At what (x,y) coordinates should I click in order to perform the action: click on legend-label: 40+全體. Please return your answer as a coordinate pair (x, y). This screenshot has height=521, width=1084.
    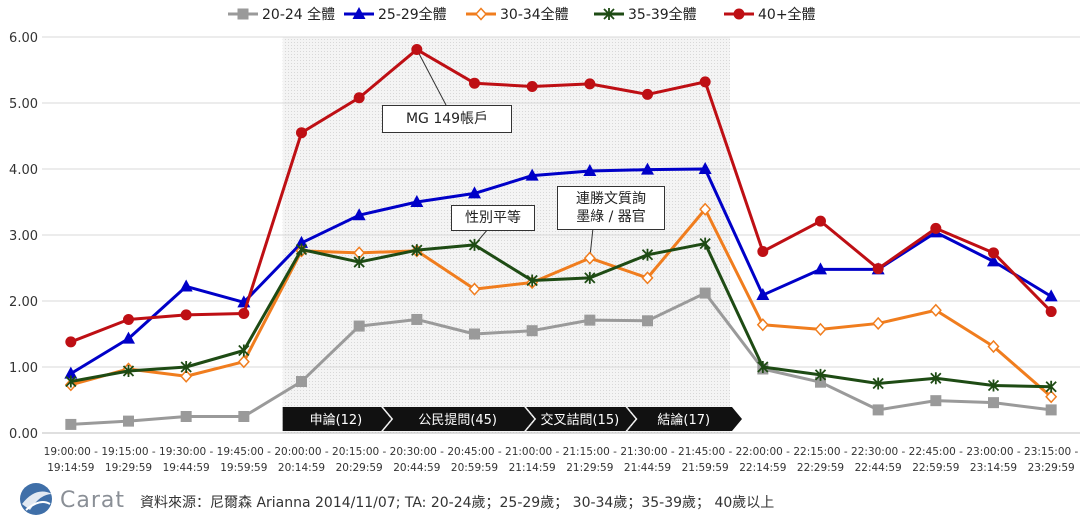
    Looking at the image, I should click on (787, 15).